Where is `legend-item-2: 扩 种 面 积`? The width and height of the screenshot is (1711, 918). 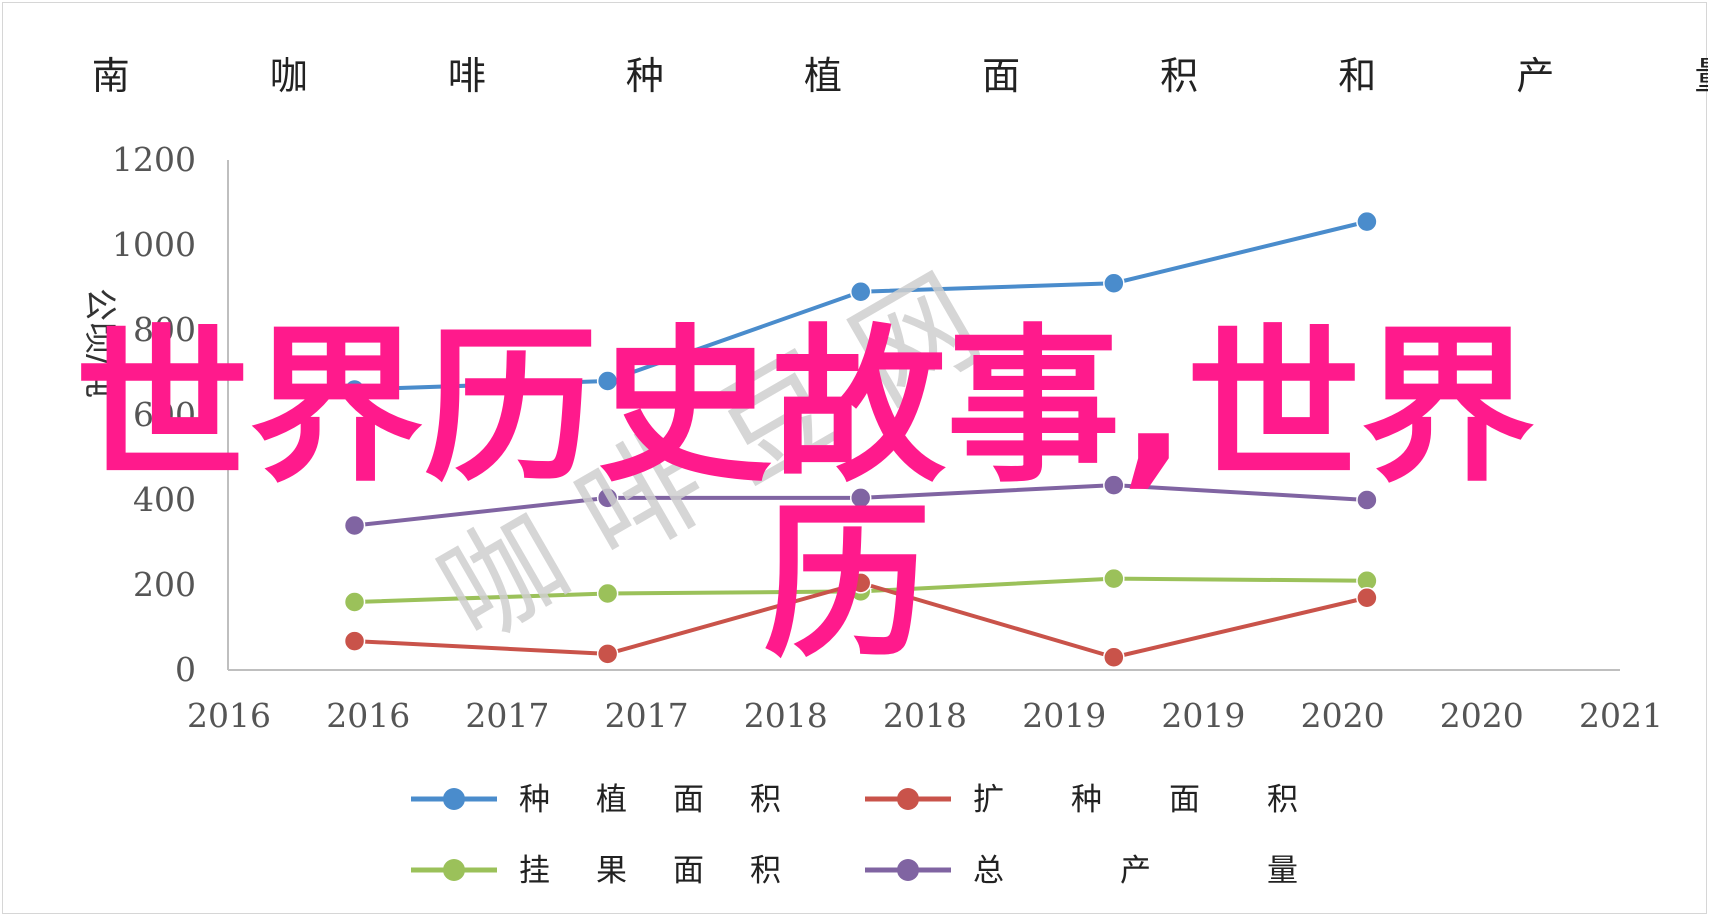
legend-item-2: 扩 种 面 积 is located at coordinates (1081, 800).